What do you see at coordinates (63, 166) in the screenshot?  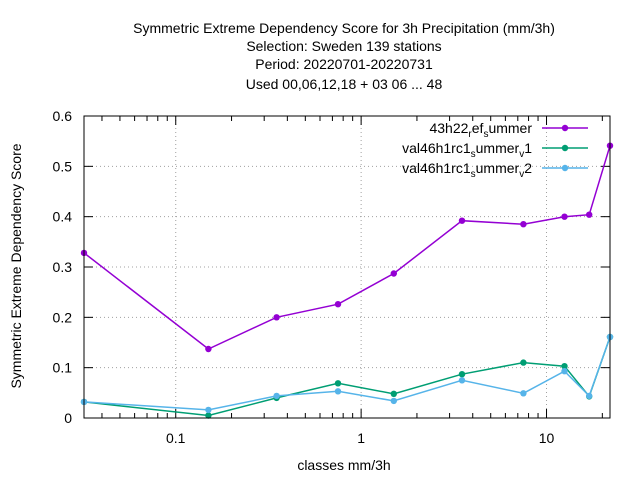 I see `y-tick-label: 0.5` at bounding box center [63, 166].